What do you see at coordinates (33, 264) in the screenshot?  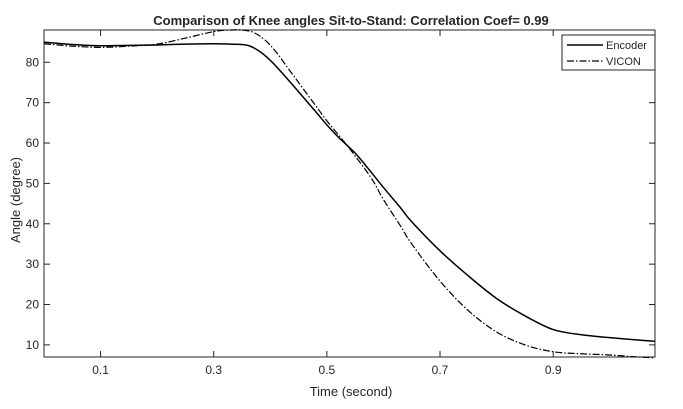 I see `y-tick-label: 30` at bounding box center [33, 264].